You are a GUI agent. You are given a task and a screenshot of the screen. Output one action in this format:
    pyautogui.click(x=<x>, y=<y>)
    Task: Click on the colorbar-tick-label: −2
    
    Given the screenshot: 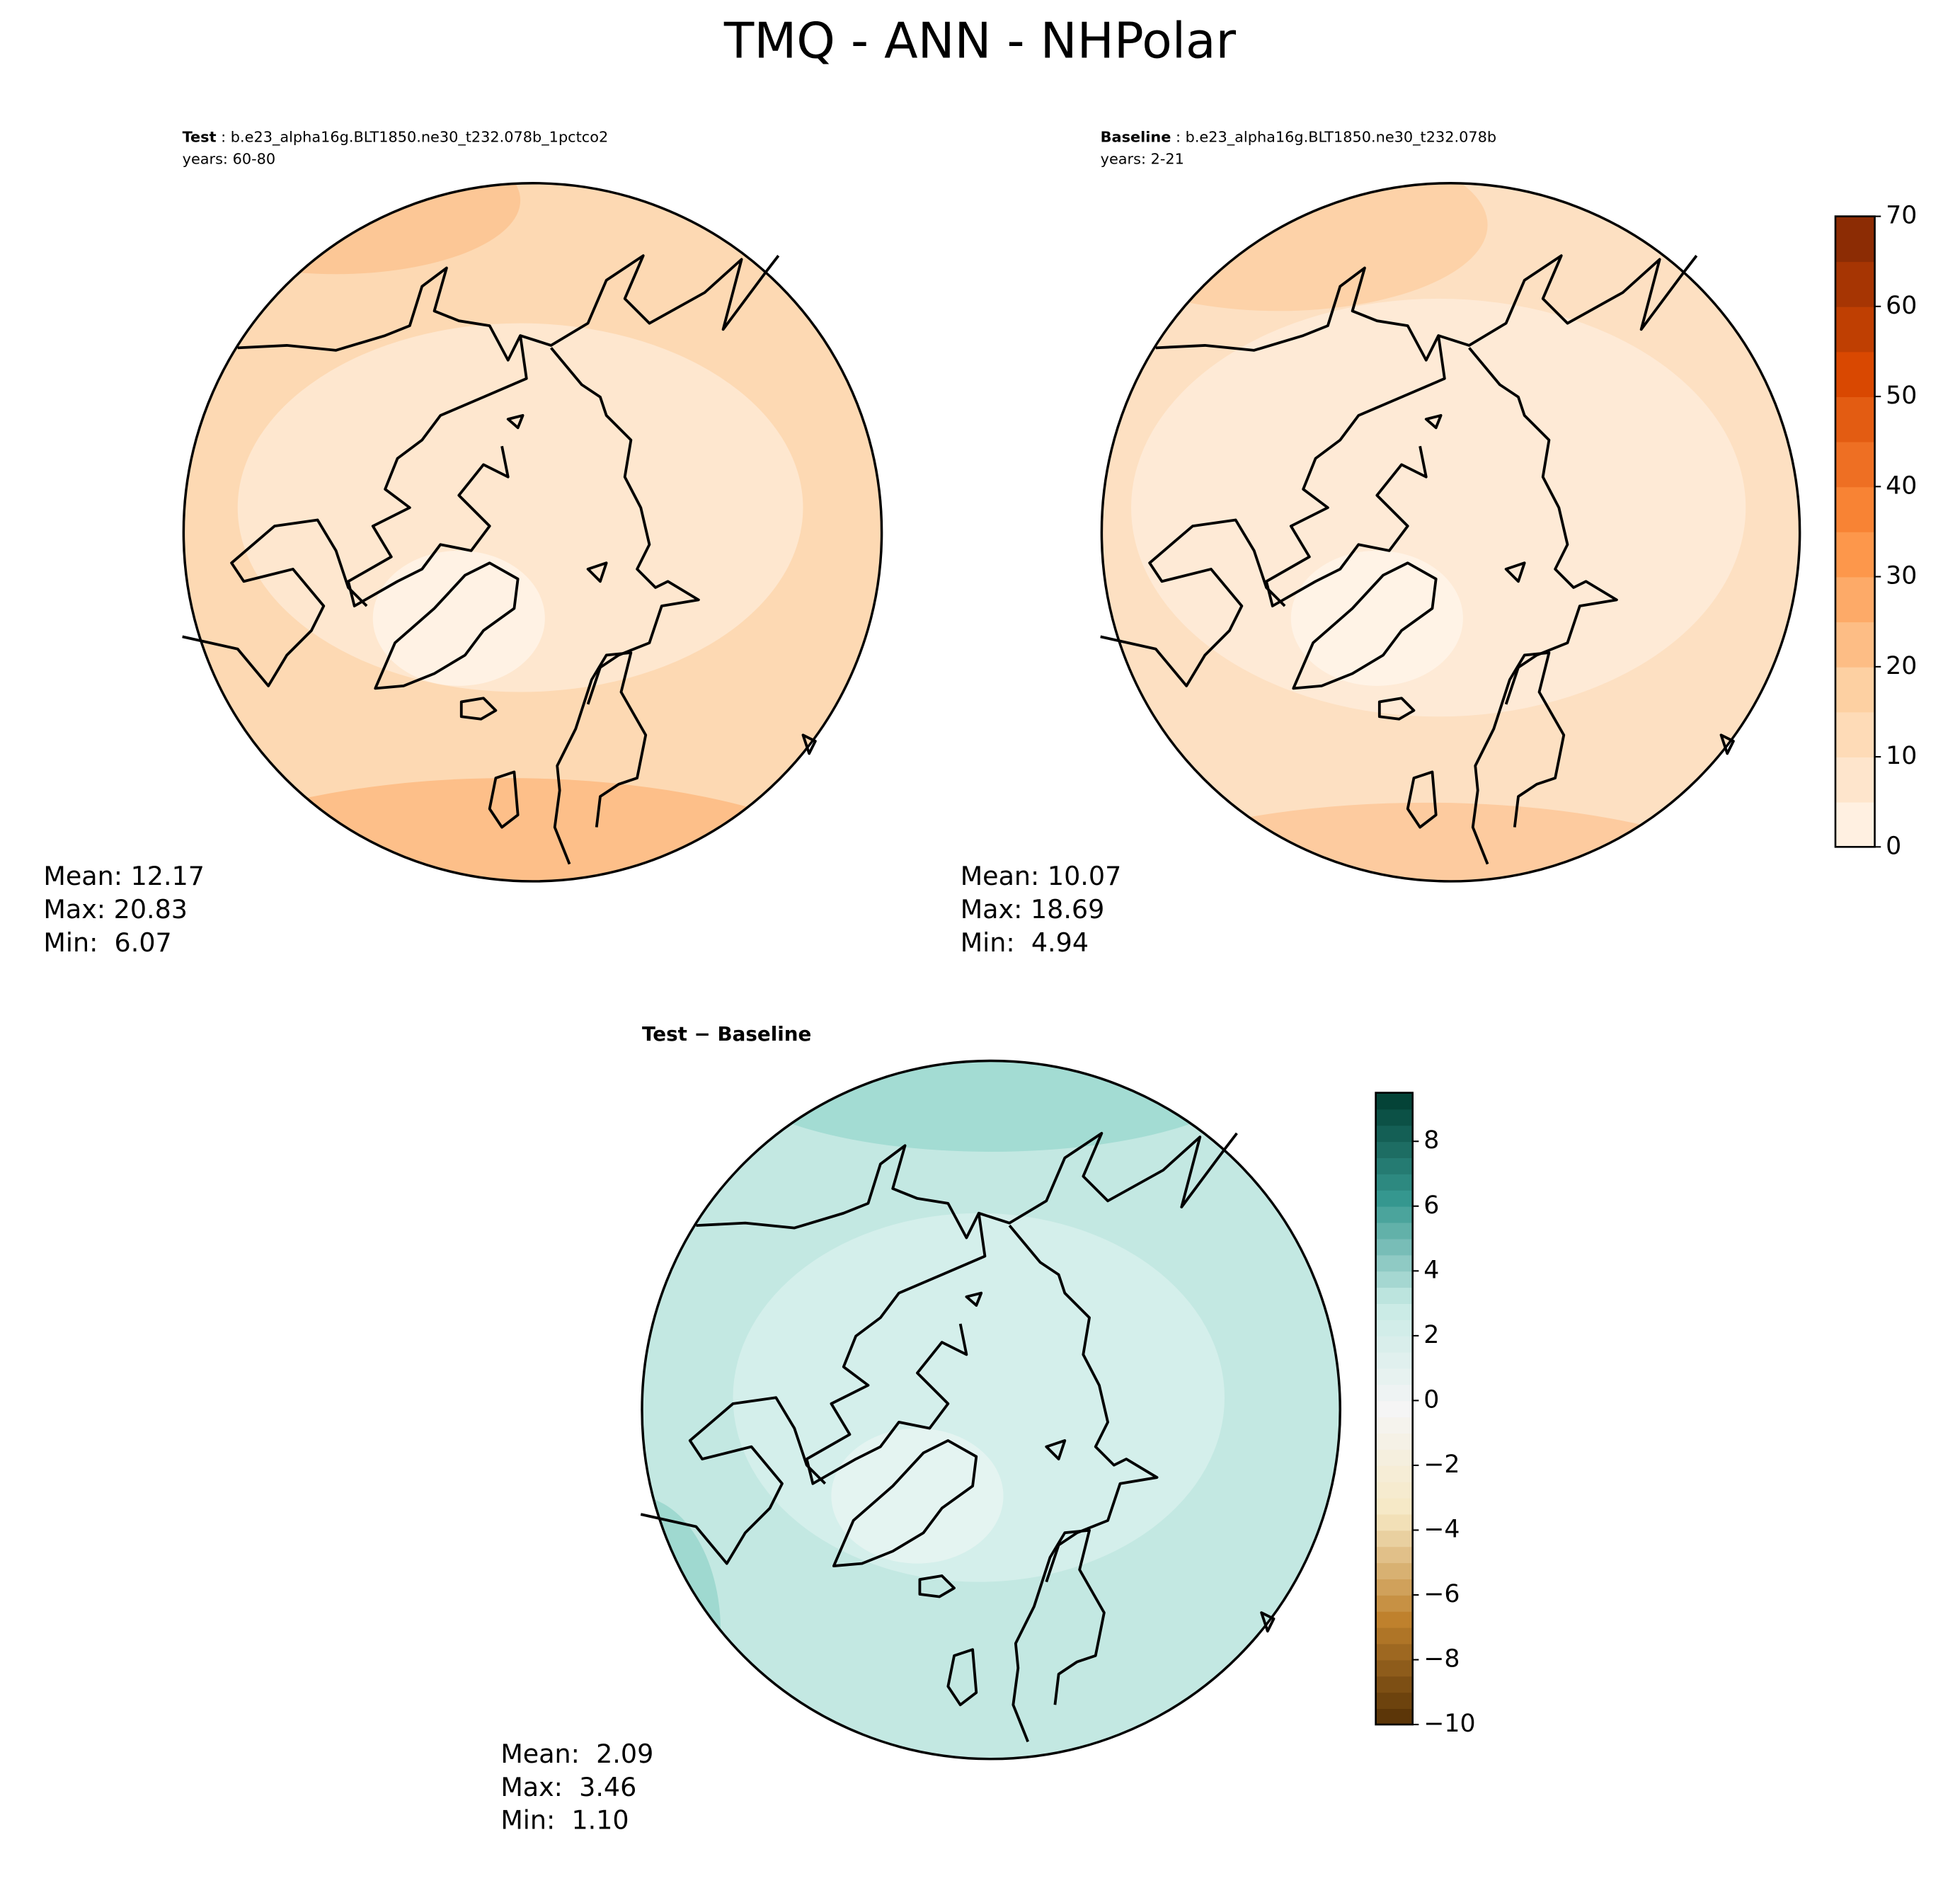 What is the action you would take?
    pyautogui.click(x=1441, y=1465)
    